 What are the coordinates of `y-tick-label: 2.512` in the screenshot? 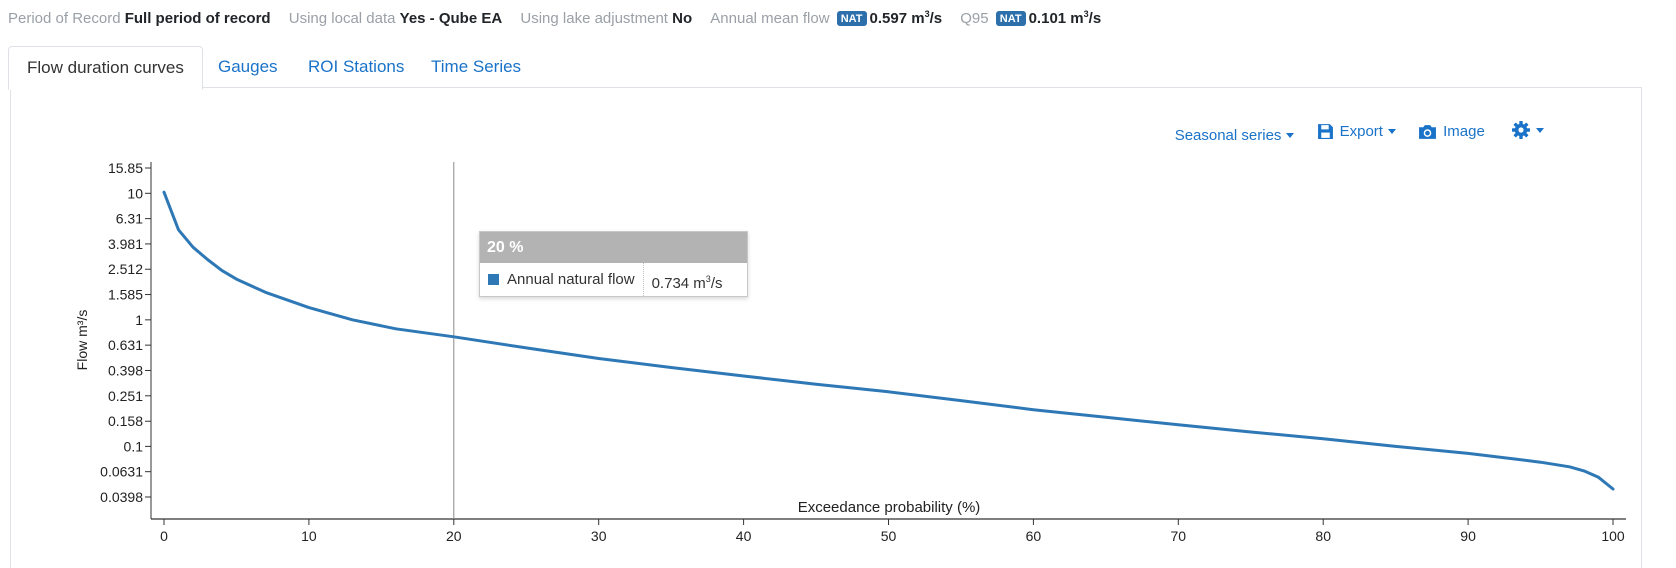 It's located at (125, 269).